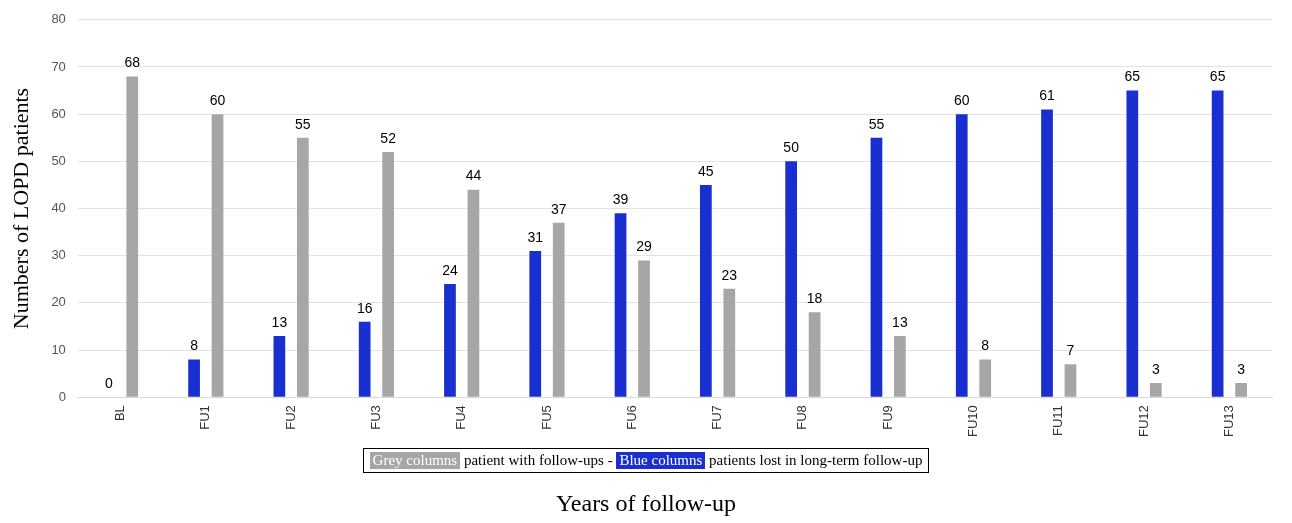 Image resolution: width=1292 pixels, height=523 pixels. Describe the element at coordinates (1228, 421) in the screenshot. I see `x-tick-label: FU13` at that location.